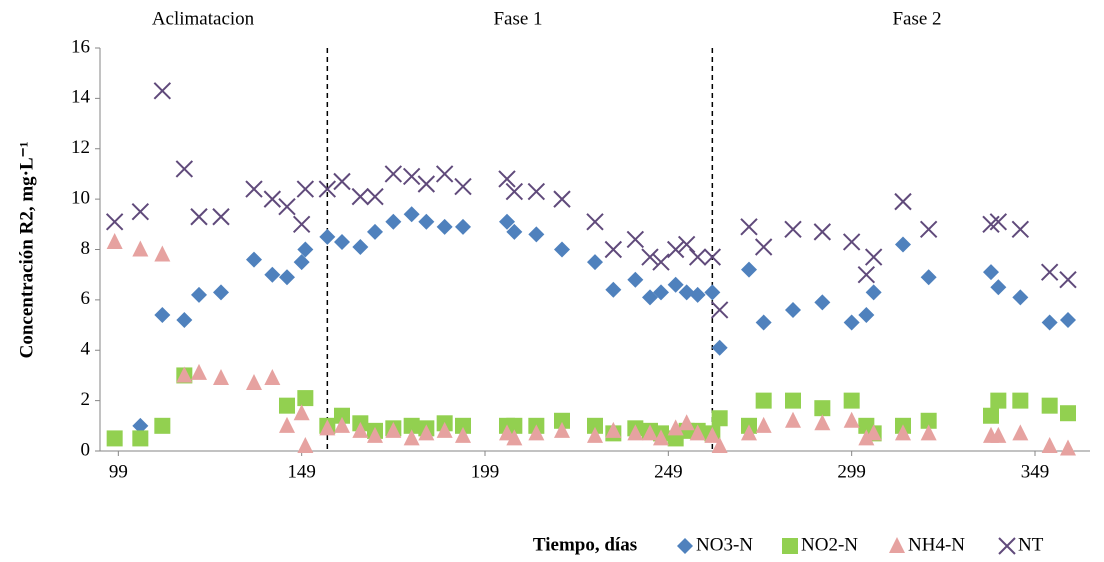 Image resolution: width=1104 pixels, height=562 pixels. What do you see at coordinates (86, 449) in the screenshot?
I see `y-tick-label: 0` at bounding box center [86, 449].